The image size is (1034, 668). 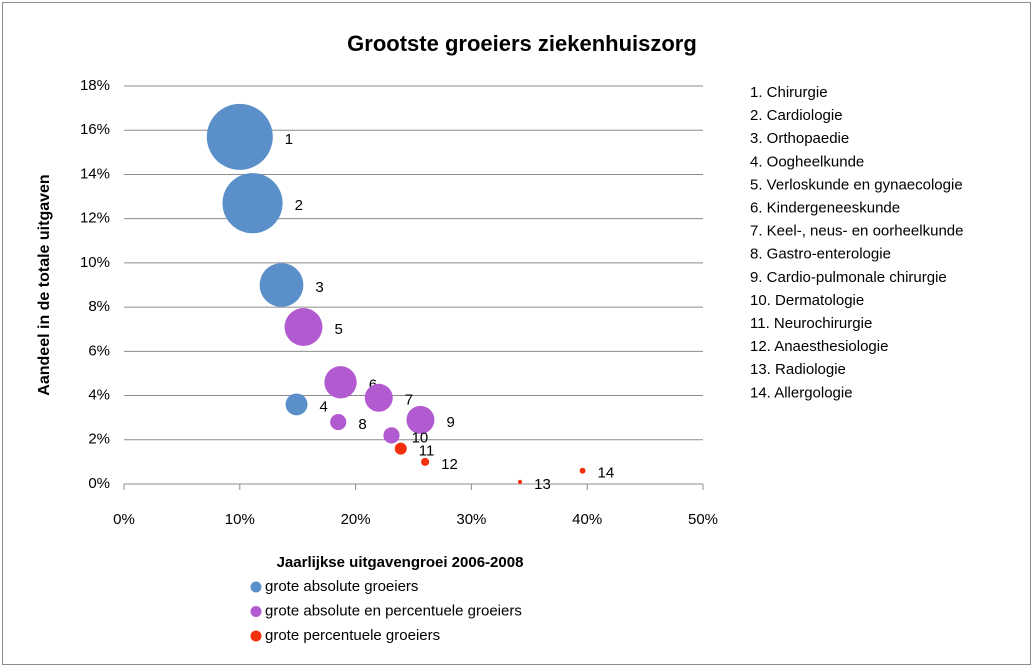 What do you see at coordinates (95, 85) in the screenshot?
I see `y-tick-label: 18%` at bounding box center [95, 85].